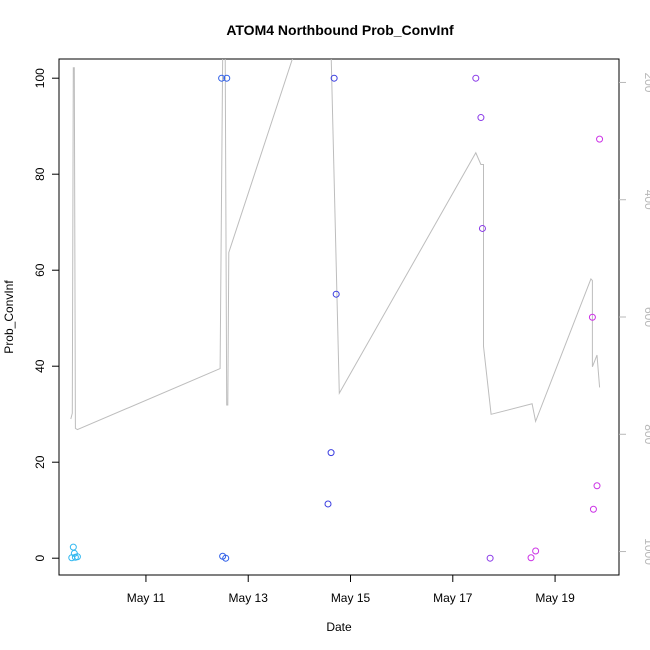 The image size is (650, 650). Describe the element at coordinates (40, 462) in the screenshot. I see `y-tick-label: 20` at that location.